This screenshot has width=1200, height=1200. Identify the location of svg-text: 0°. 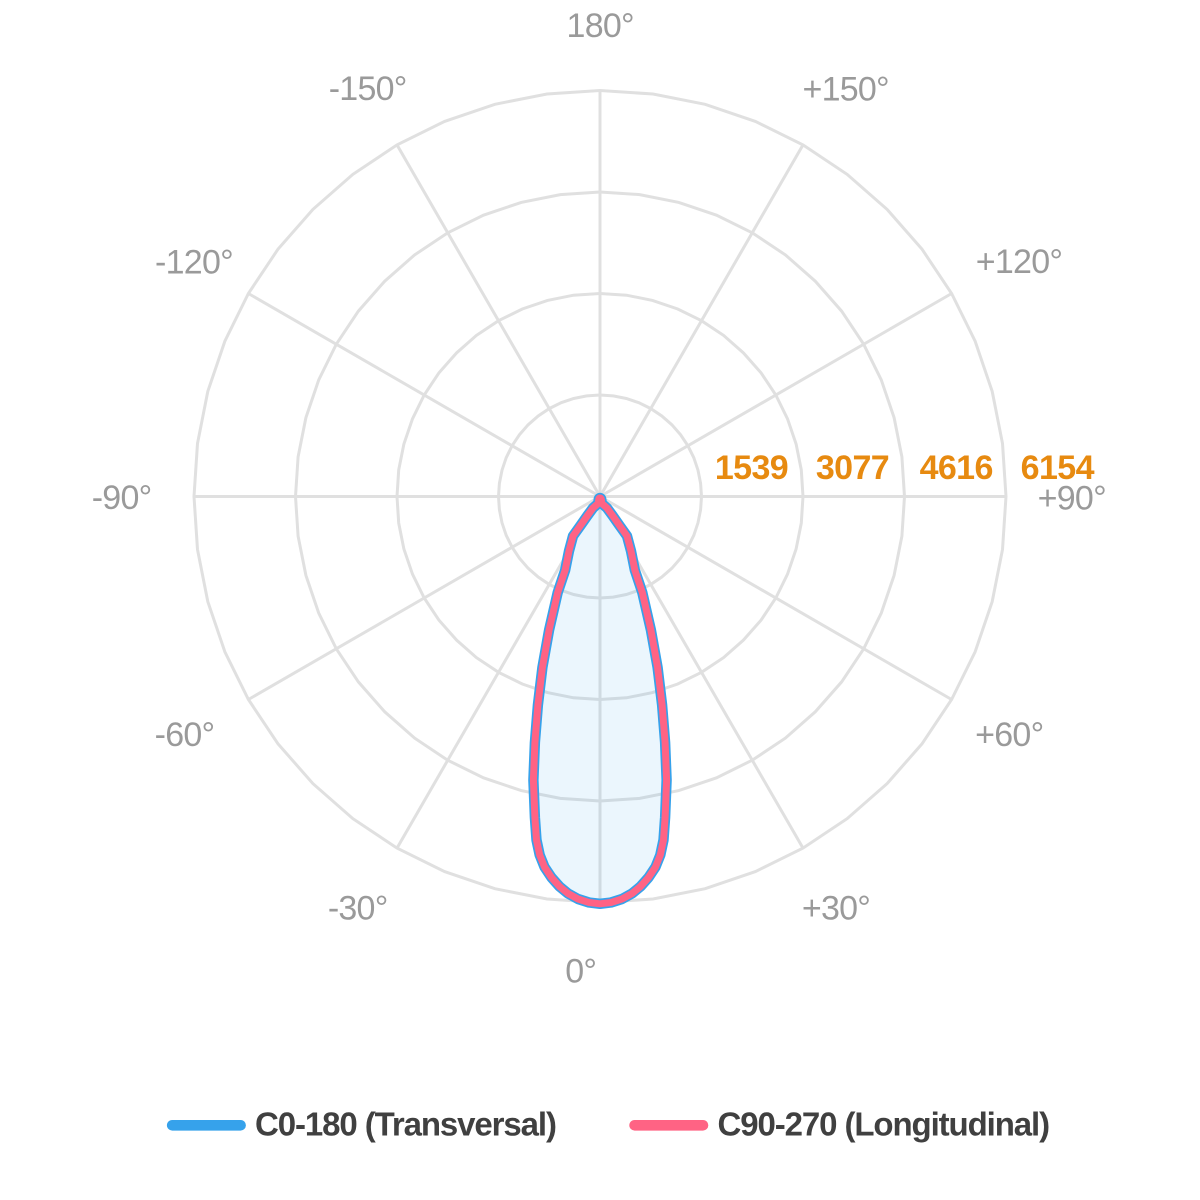
(580, 972).